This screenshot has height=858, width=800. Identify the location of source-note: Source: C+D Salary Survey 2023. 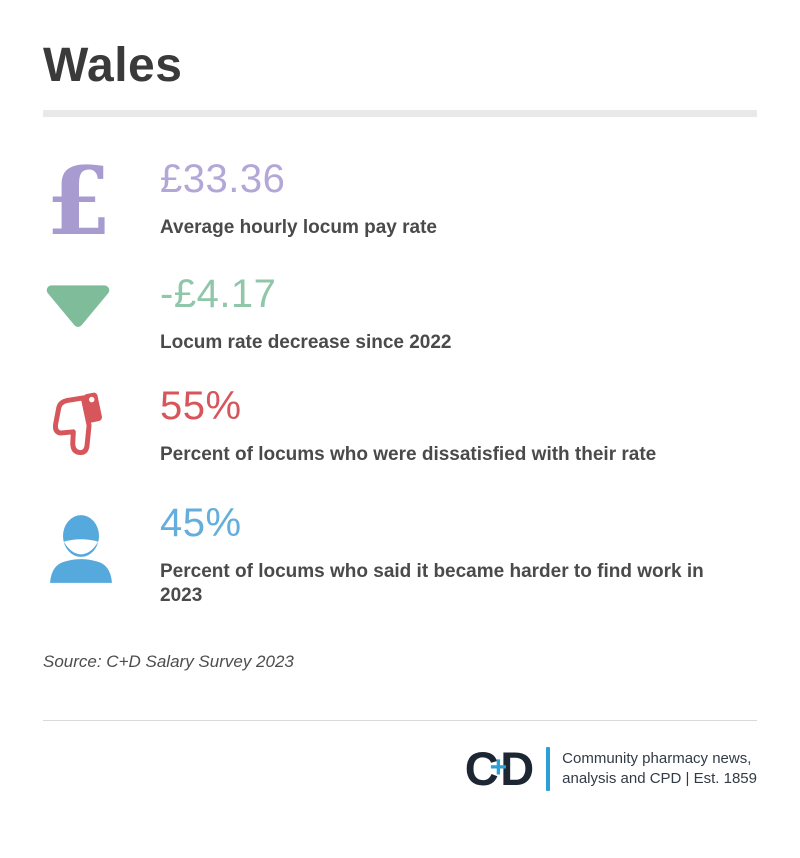
(168, 661).